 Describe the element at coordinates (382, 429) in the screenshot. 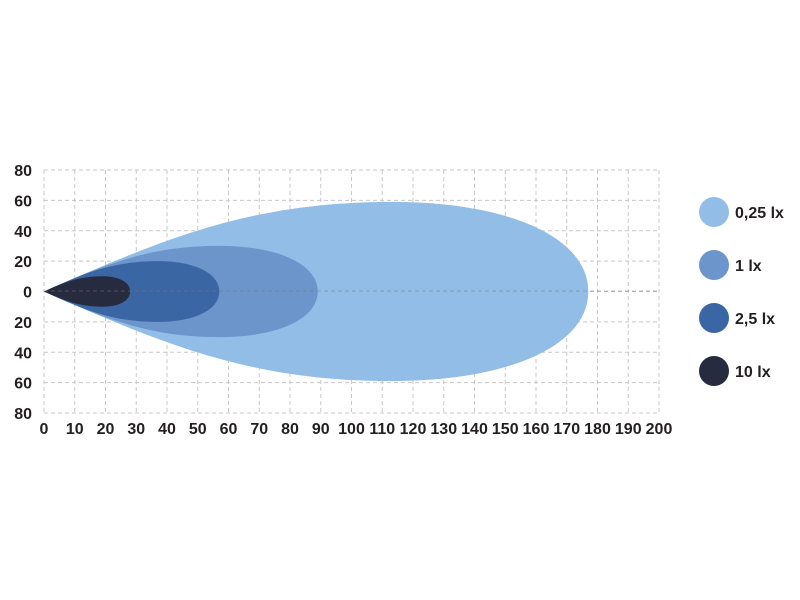

I see `x-tick-label: 110` at that location.